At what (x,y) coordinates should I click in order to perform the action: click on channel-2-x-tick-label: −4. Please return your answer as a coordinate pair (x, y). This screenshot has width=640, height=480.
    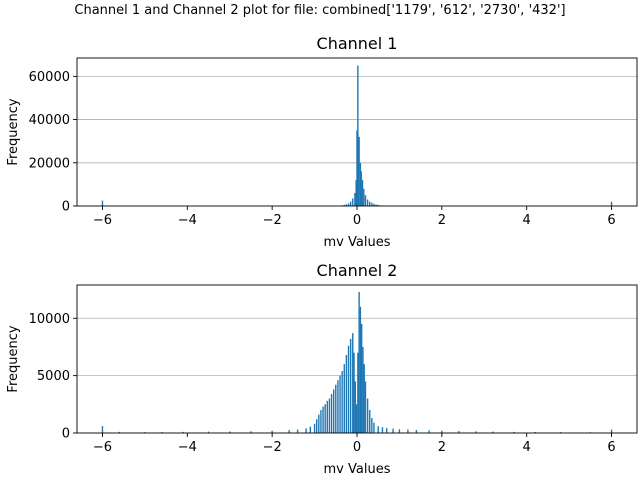
    Looking at the image, I should click on (187, 447).